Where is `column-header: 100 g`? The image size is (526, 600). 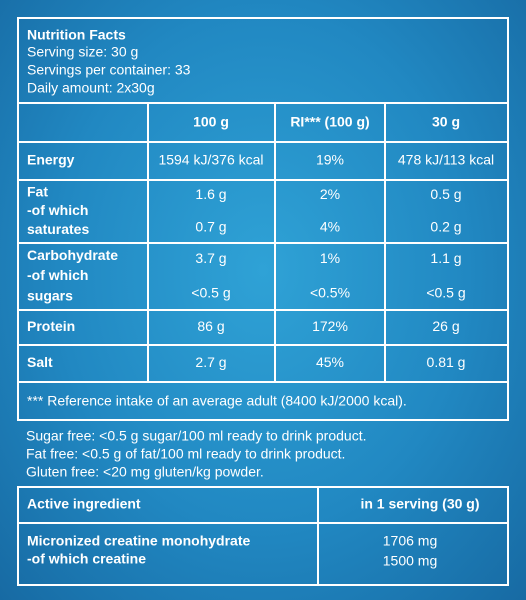
column-header: 100 g is located at coordinates (211, 122).